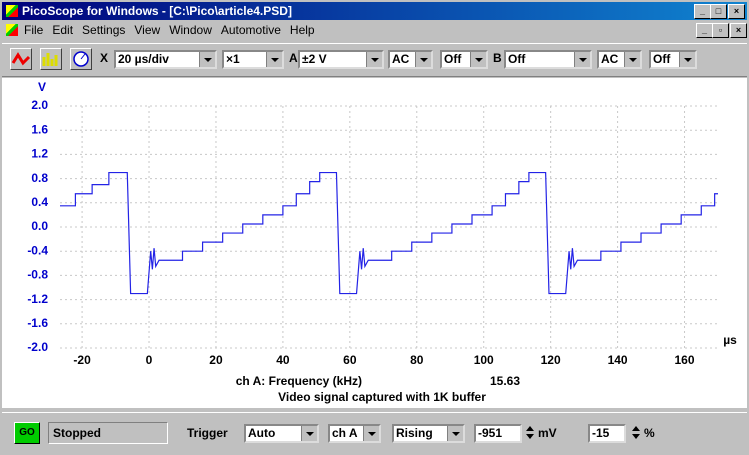  I want to click on x-tick-label: 140, so click(618, 360).